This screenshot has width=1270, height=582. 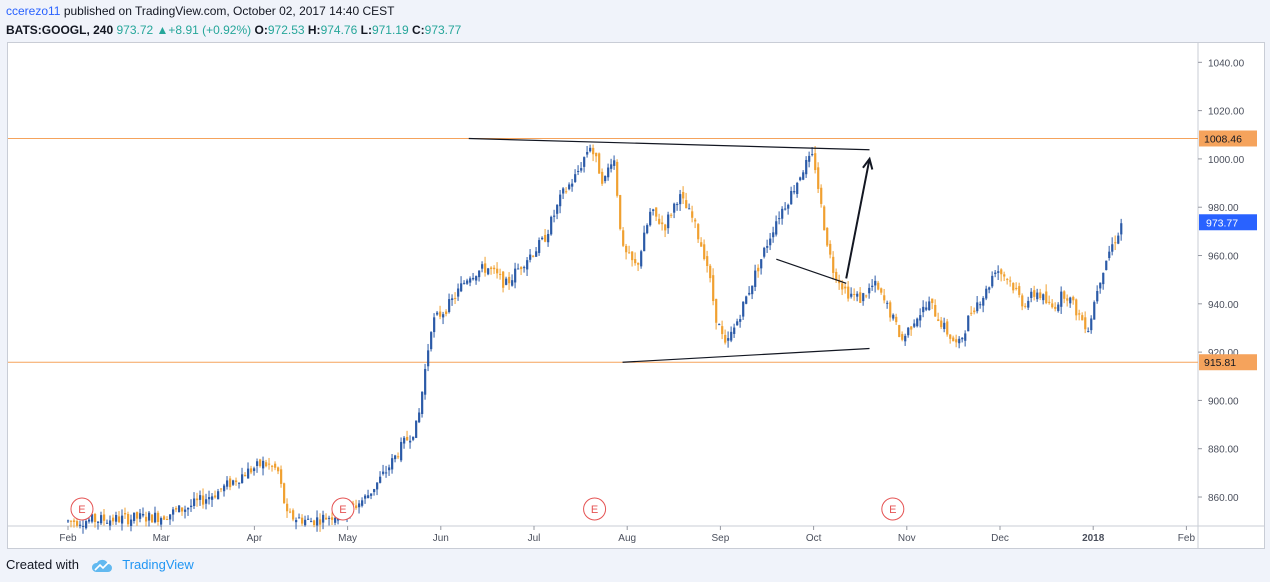 What do you see at coordinates (162, 30) in the screenshot?
I see `up-triangle-icon: ▲` at bounding box center [162, 30].